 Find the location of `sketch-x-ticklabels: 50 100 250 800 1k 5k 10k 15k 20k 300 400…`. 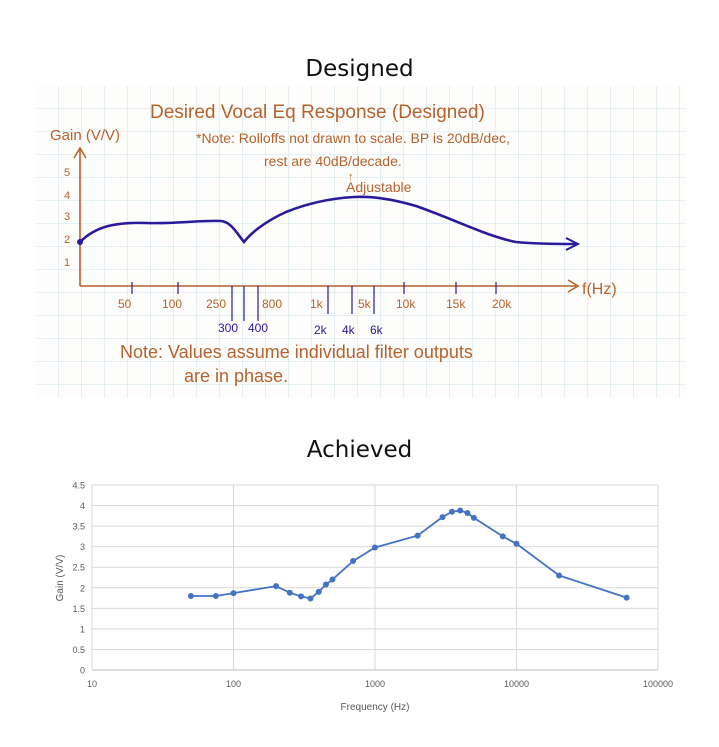

sketch-x-ticklabels: 50 100 250 800 1k 5k 10k 15k 20k 300 400… is located at coordinates (315, 317).